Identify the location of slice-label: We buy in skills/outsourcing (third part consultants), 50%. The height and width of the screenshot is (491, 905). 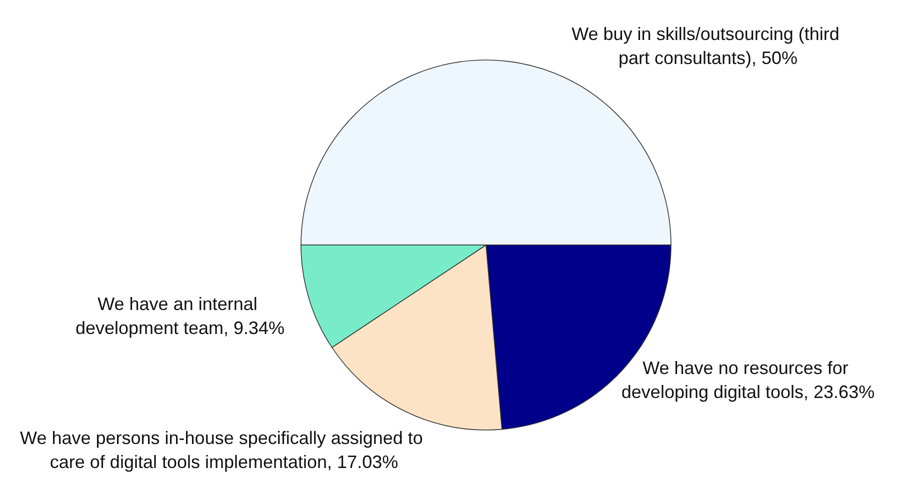
(708, 46).